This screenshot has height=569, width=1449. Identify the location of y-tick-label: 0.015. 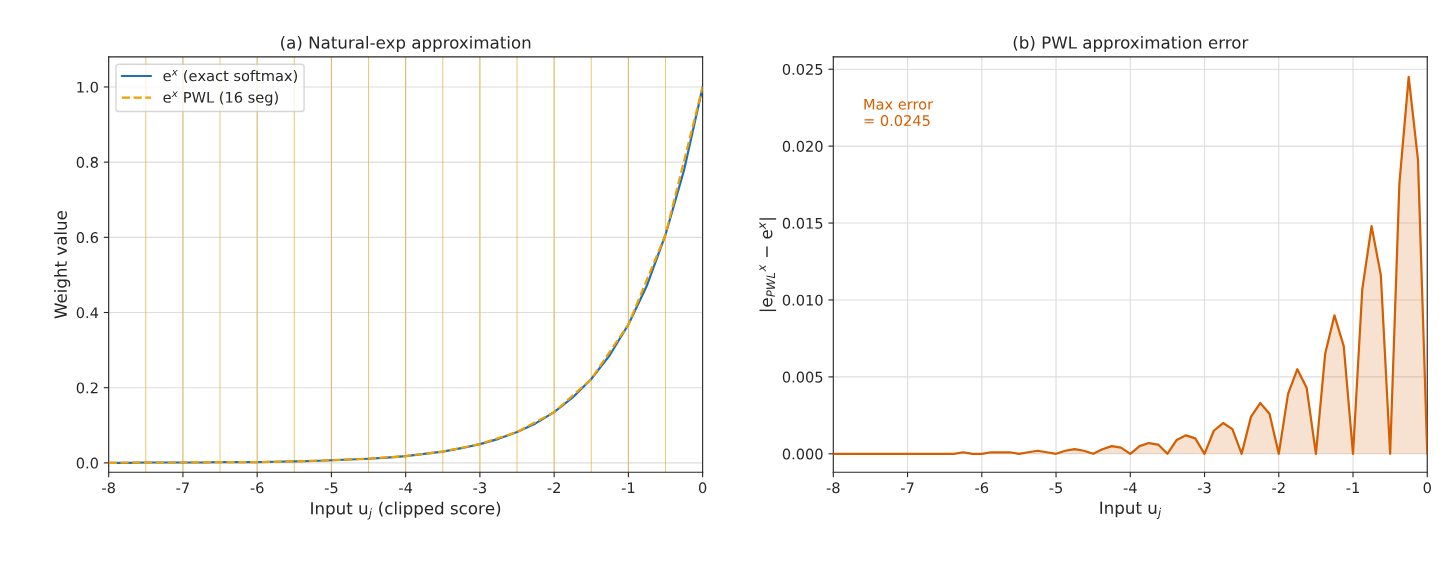
(802, 223).